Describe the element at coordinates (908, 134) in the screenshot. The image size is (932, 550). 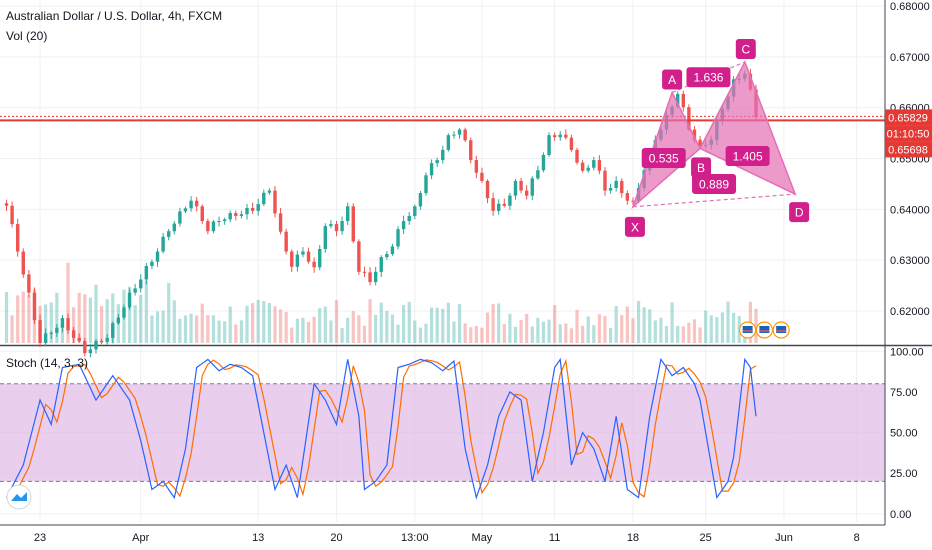
I see `countdown-tag: 01:10:50` at that location.